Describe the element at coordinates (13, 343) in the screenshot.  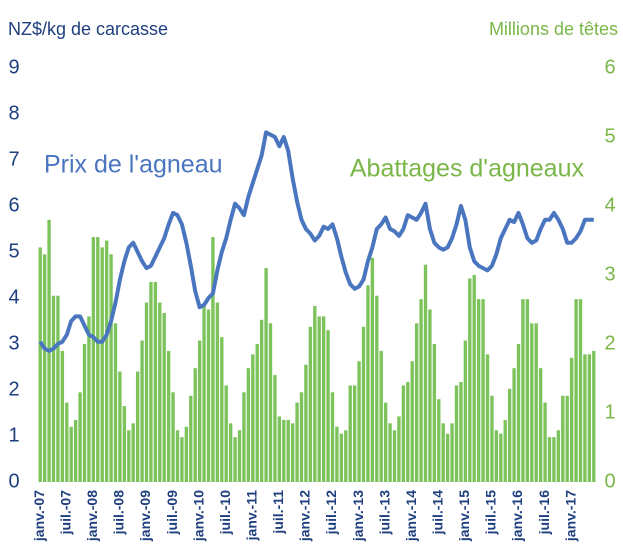
I see `y-tick-label: 3` at that location.